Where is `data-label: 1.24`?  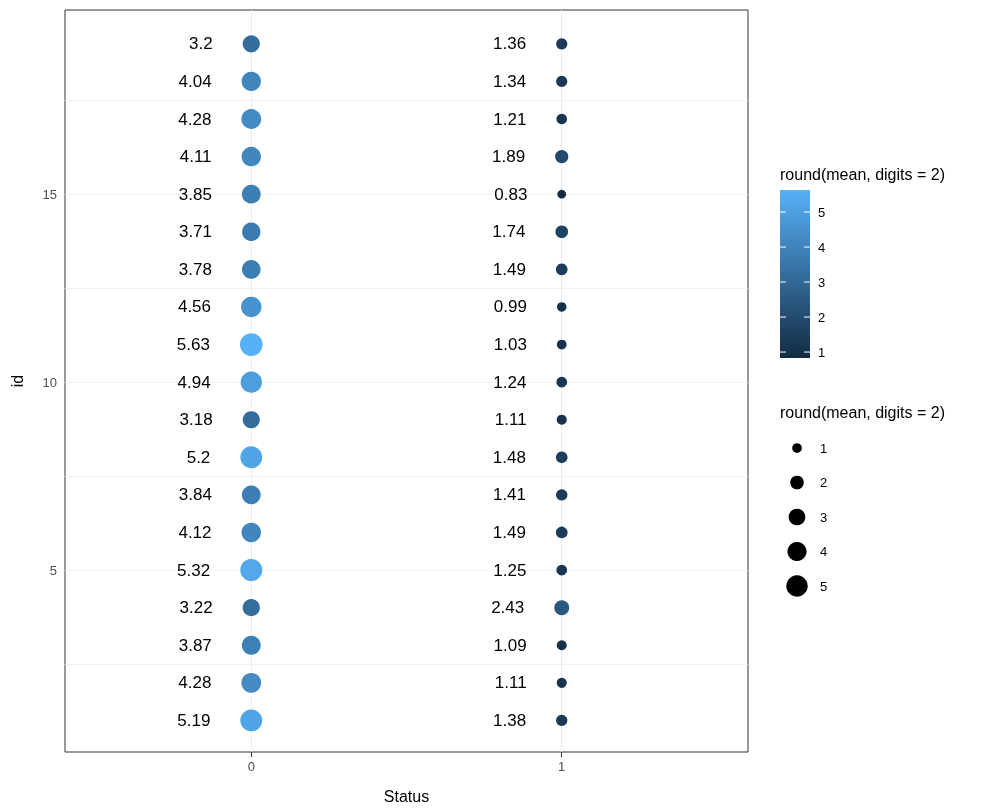 data-label: 1.24 is located at coordinates (510, 382).